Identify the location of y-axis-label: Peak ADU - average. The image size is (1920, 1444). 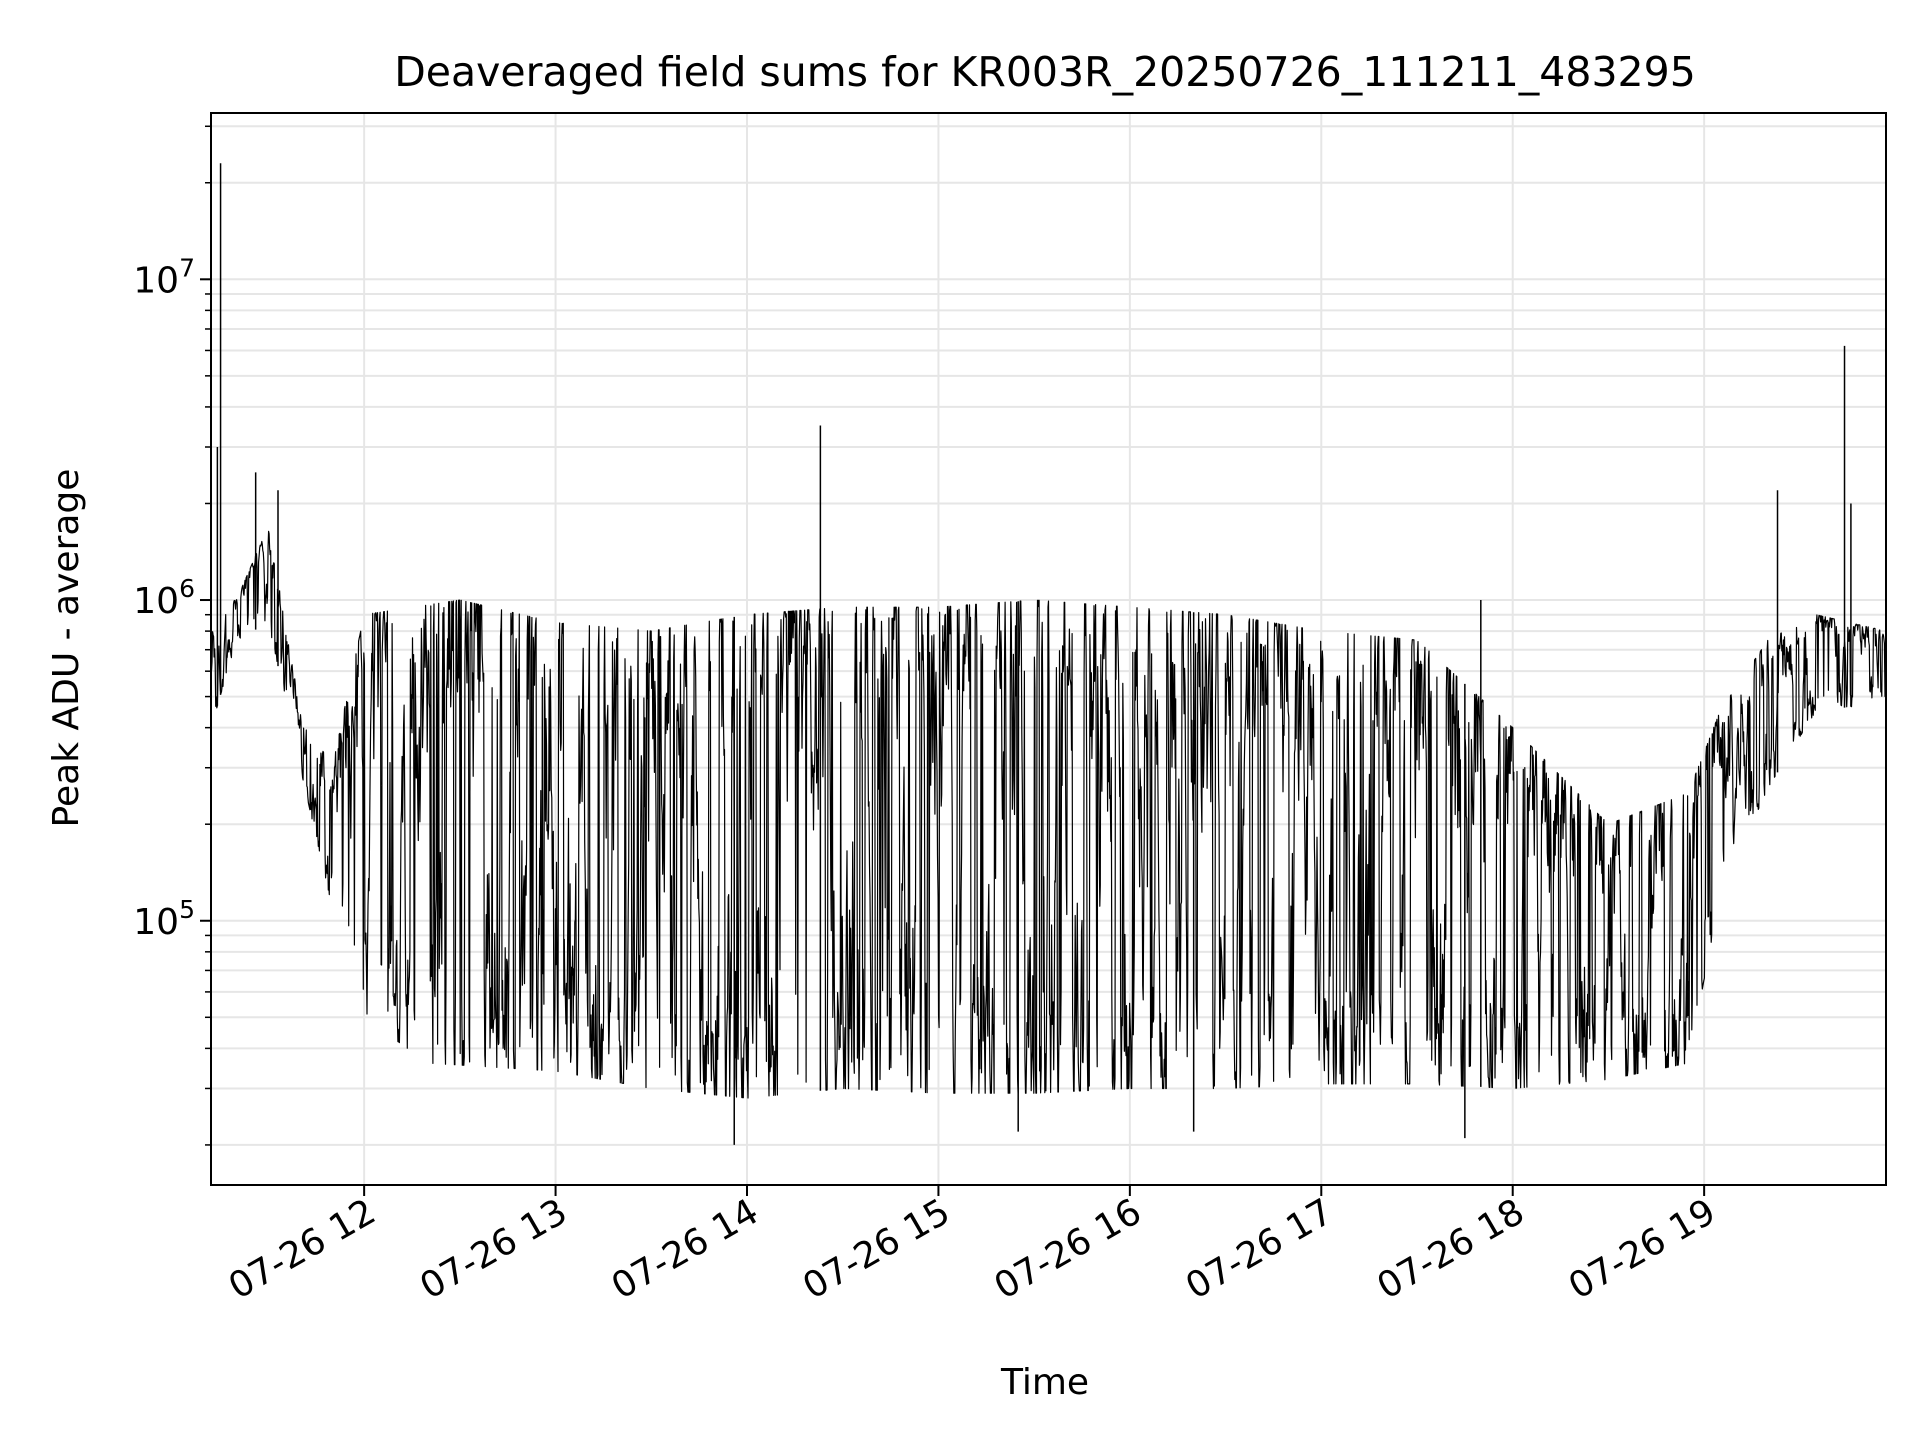
(66, 648).